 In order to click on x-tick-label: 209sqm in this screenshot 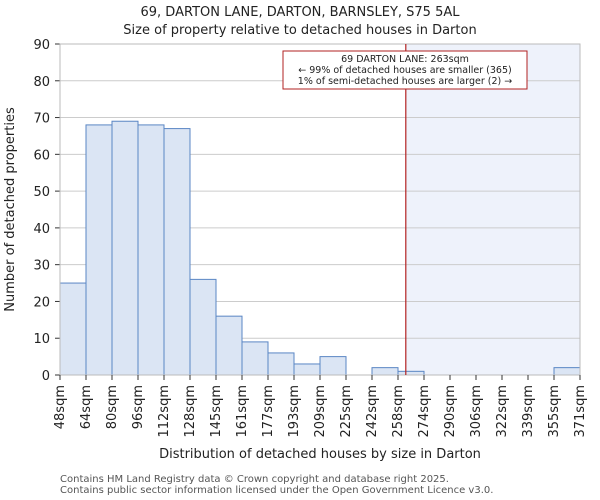, I will do `click(320, 411)`.